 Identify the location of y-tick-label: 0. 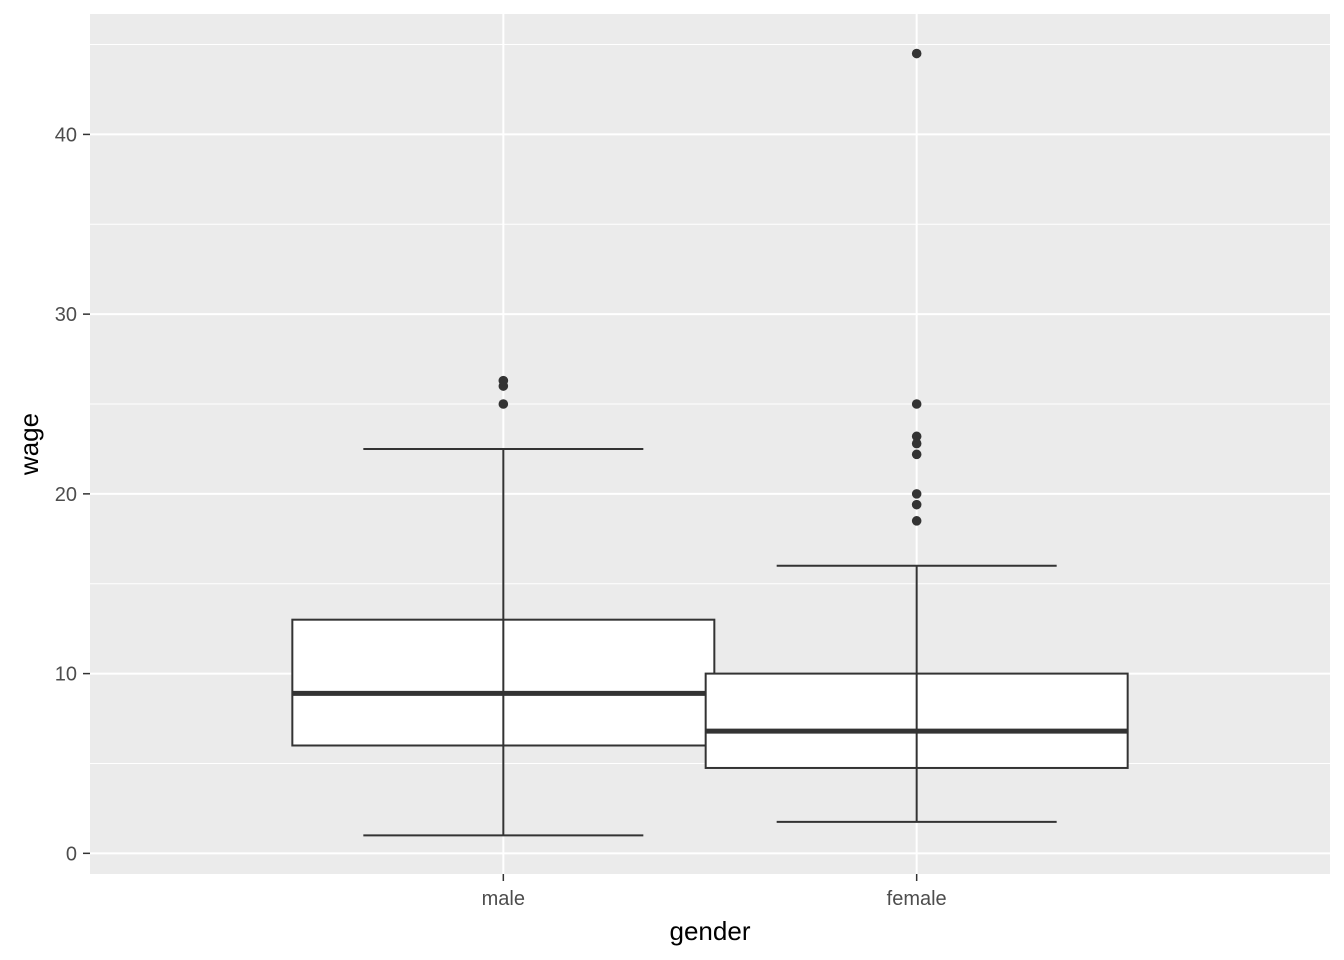
(71, 854).